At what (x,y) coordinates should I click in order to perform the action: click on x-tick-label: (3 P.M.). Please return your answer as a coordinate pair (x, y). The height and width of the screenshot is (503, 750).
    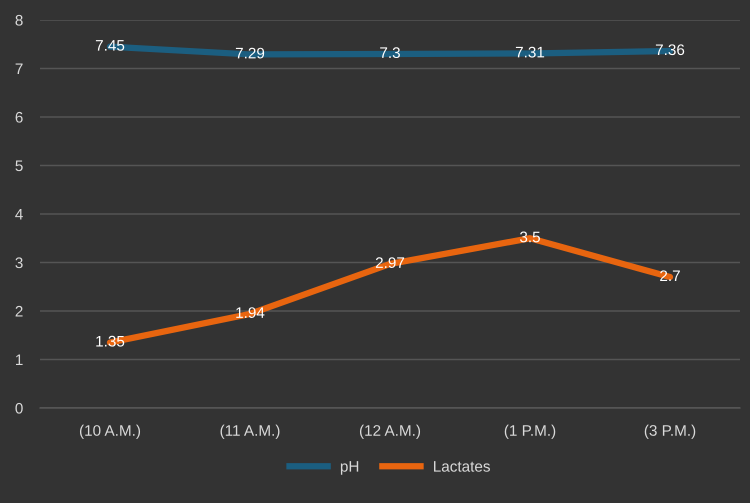
    Looking at the image, I should click on (670, 431).